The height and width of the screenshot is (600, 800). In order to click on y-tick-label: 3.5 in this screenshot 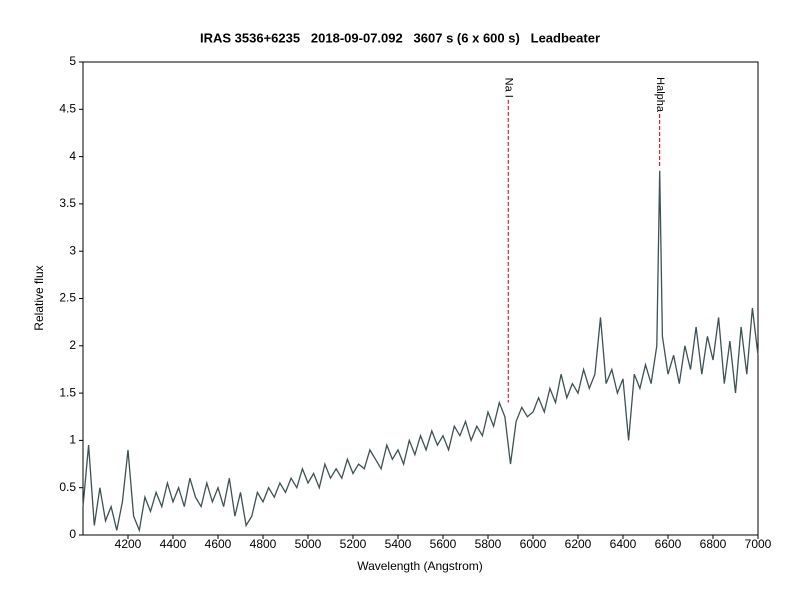, I will do `click(67, 203)`.